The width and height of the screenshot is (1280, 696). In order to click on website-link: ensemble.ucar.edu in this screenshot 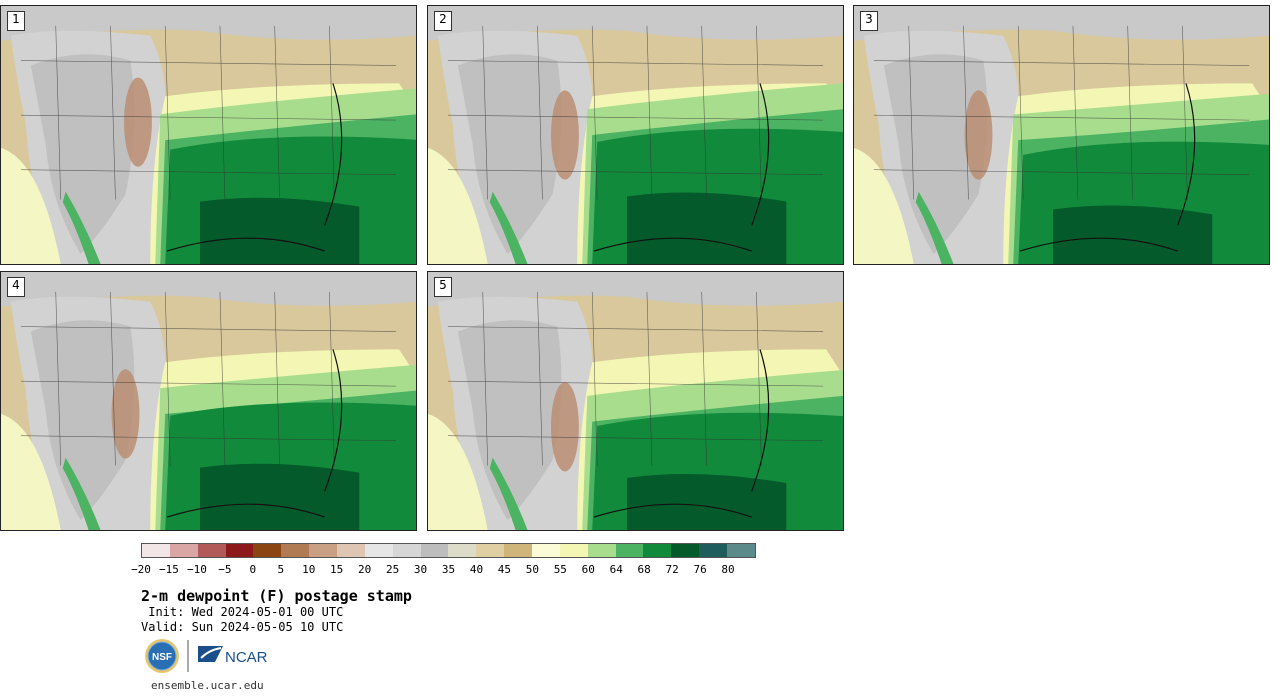, I will do `click(207, 685)`.